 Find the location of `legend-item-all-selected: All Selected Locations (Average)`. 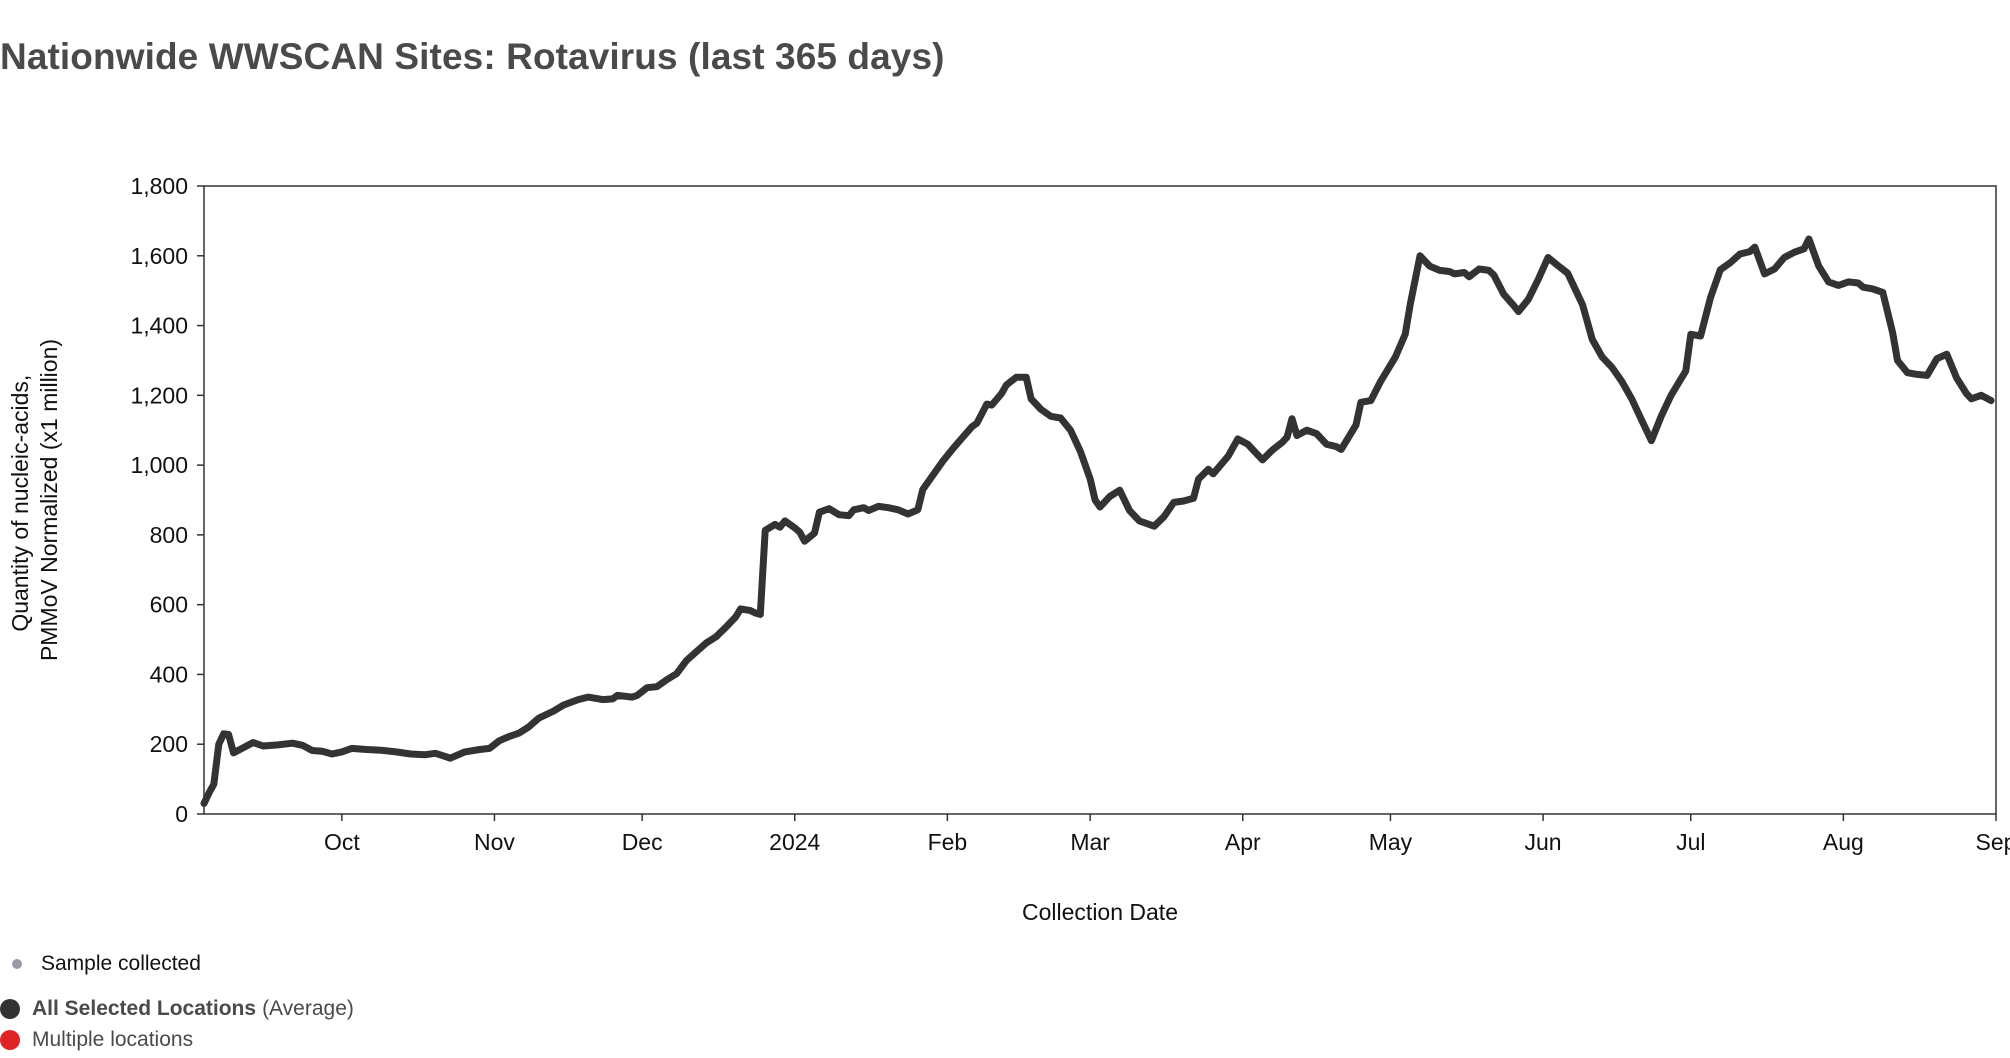

legend-item-all-selected: All Selected Locations (Average) is located at coordinates (177, 1009).